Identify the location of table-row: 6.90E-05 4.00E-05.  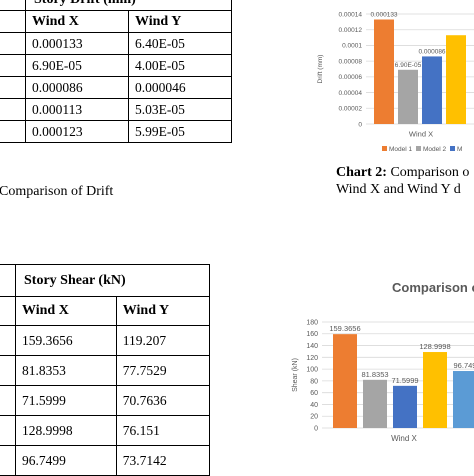
(116, 65).